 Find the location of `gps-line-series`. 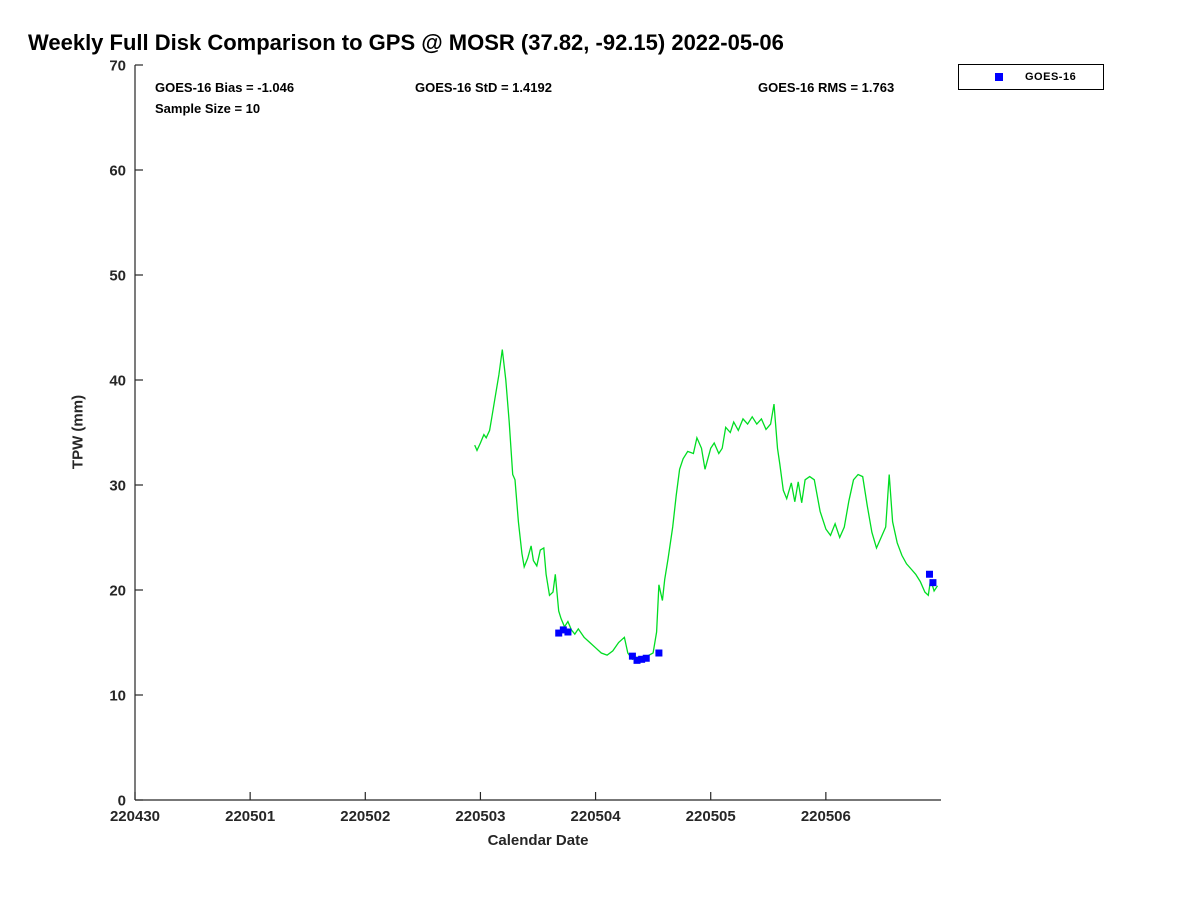

gps-line-series is located at coordinates (706, 505).